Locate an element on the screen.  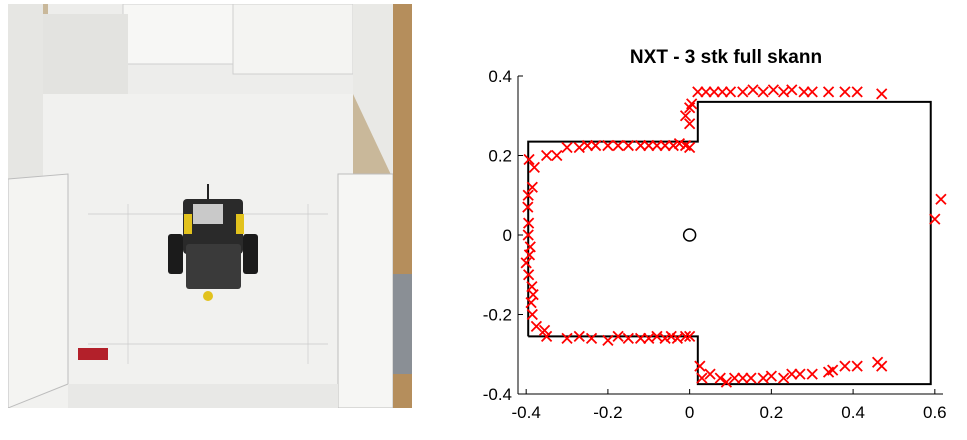
x-tick-label: 0.2 is located at coordinates (772, 412).